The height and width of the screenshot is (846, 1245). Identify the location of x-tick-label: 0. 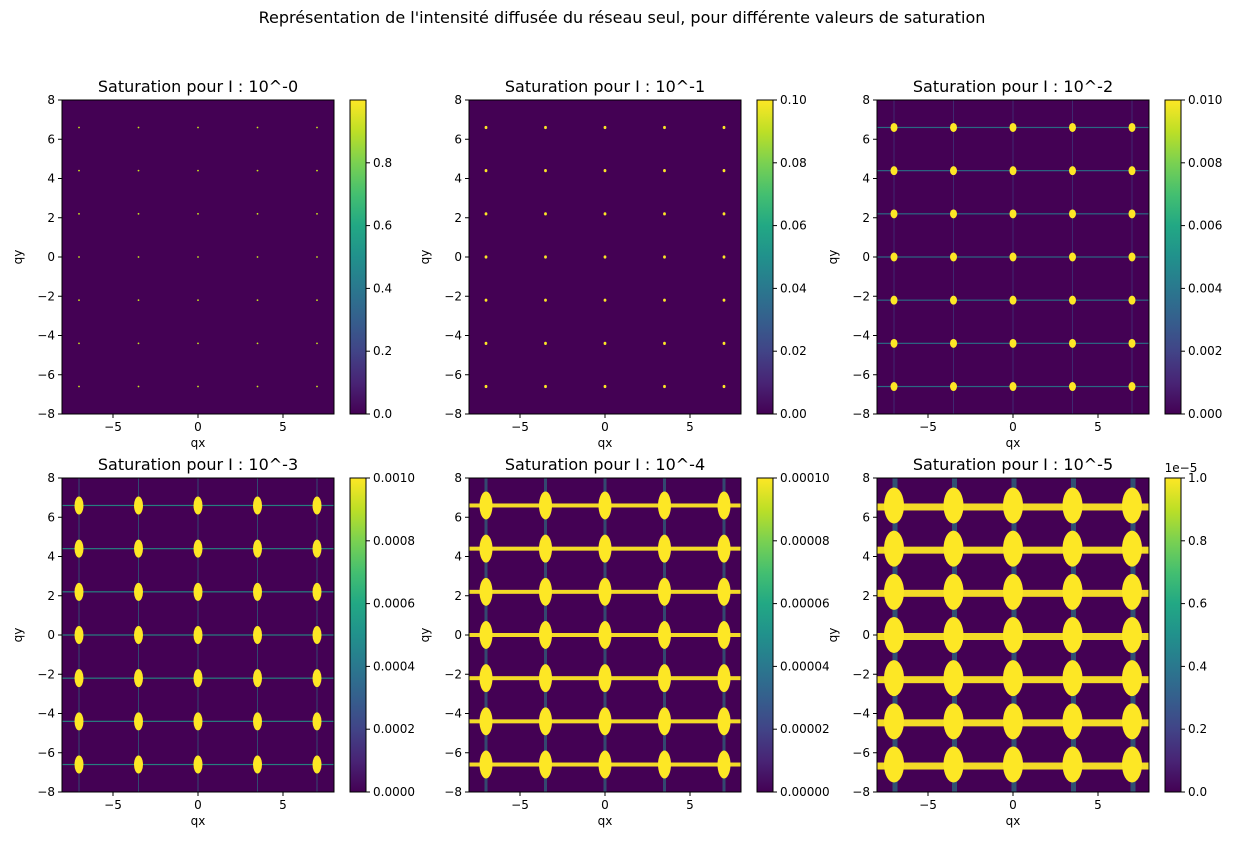
(605, 805).